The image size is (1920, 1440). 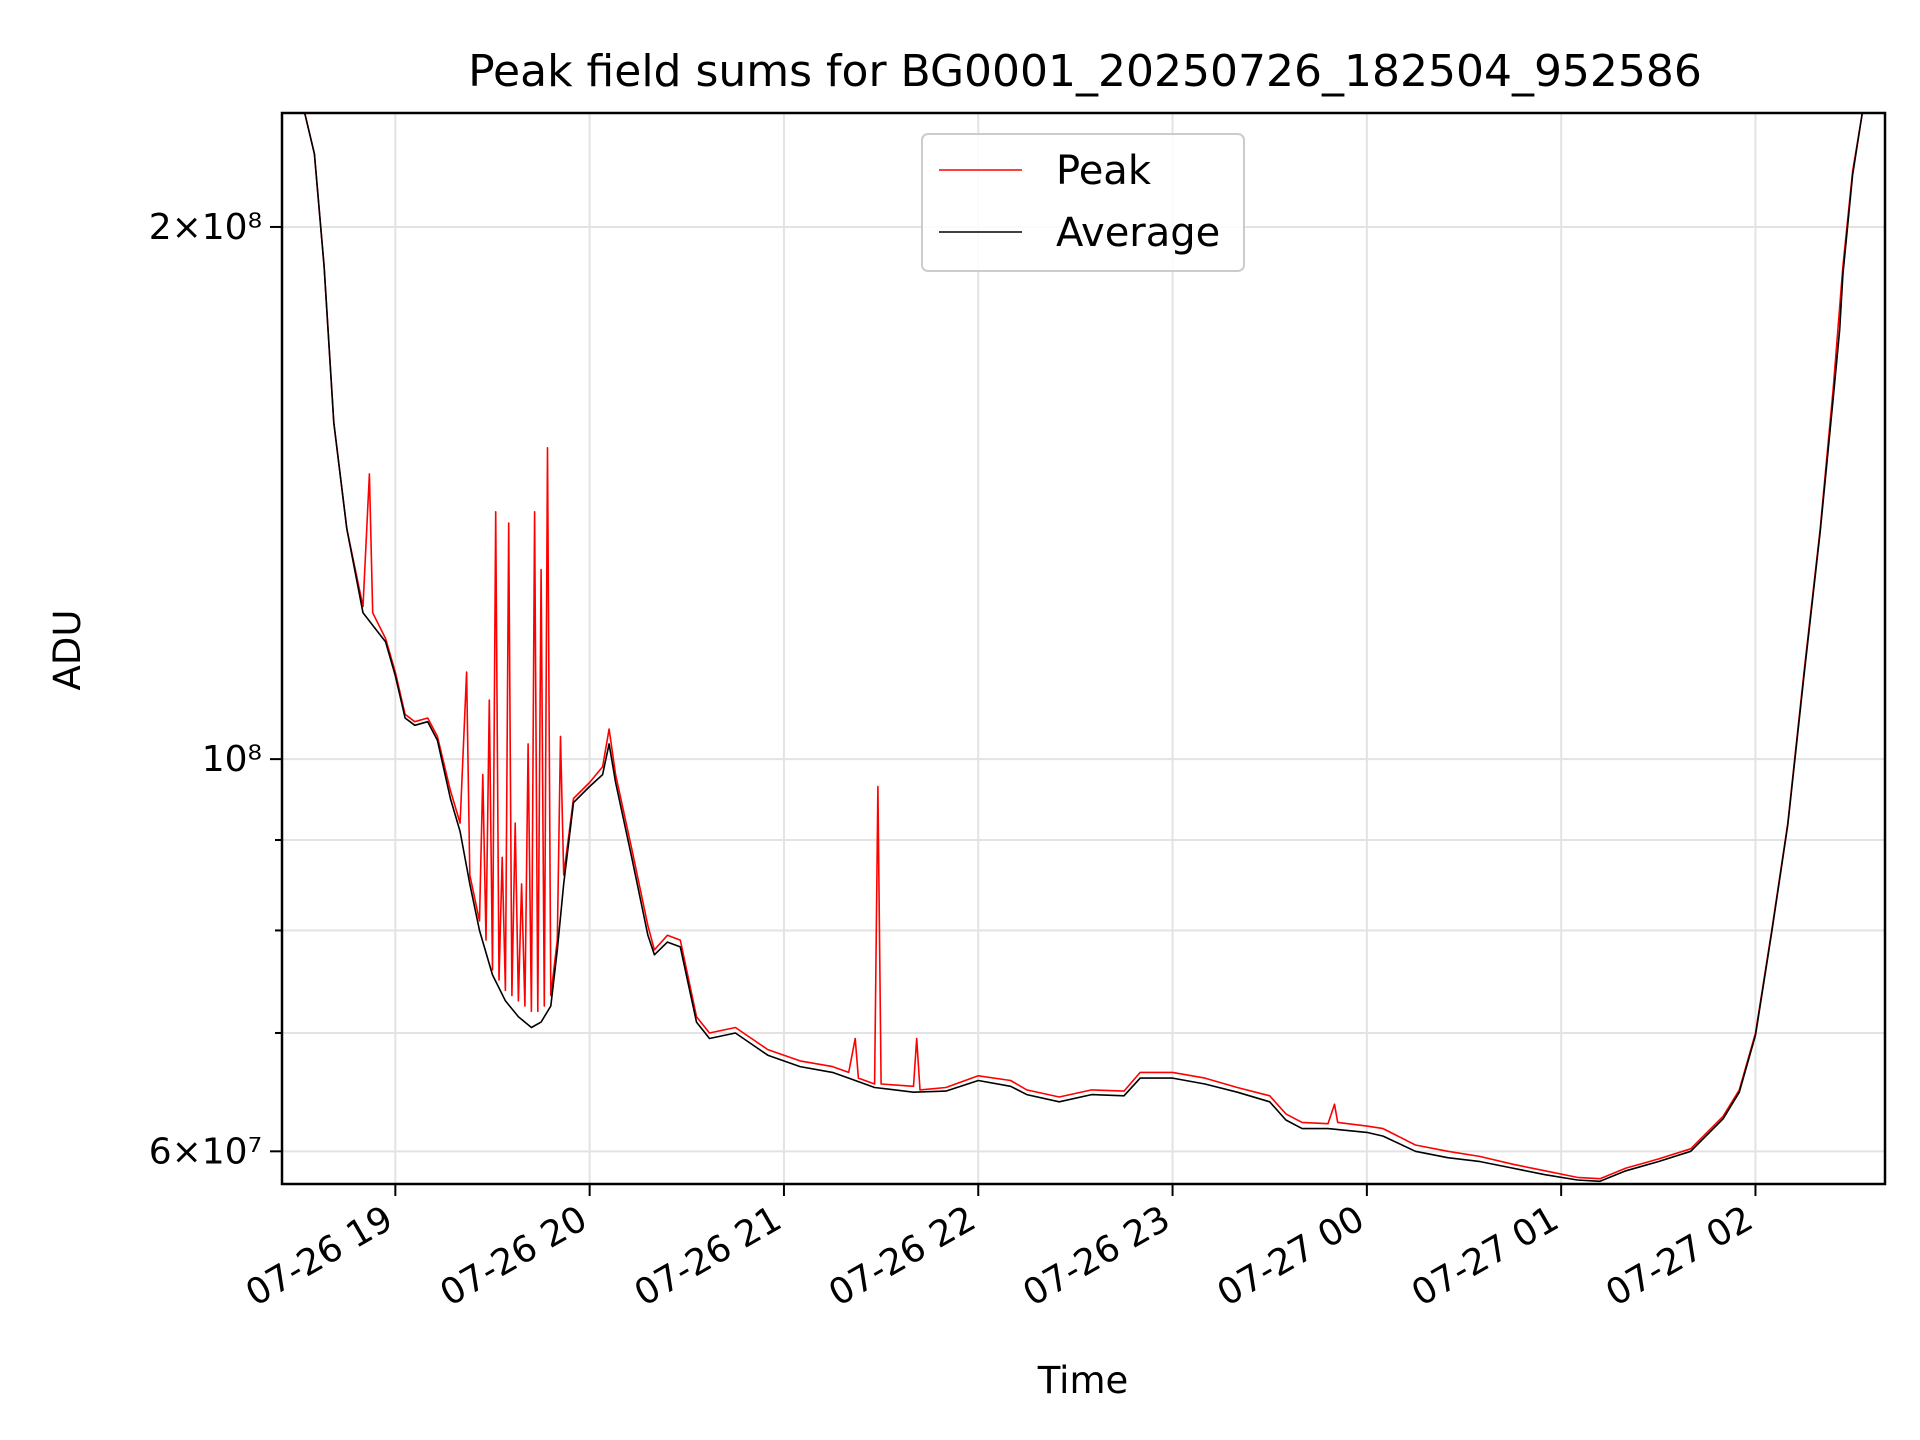 I want to click on y-axis: 2×10⁸ 10⁸ 6×10⁷, so click(x=215, y=689).